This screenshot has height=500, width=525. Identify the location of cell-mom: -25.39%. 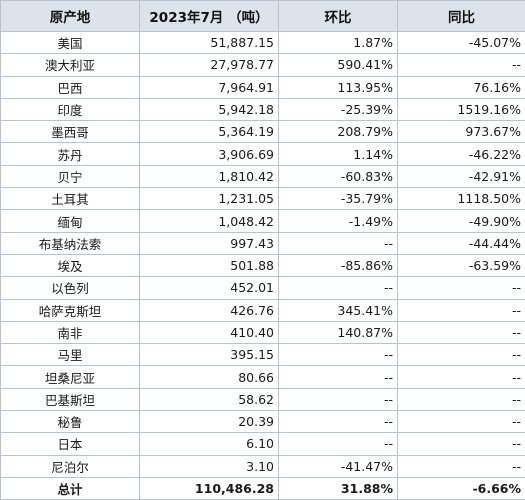
(338, 109).